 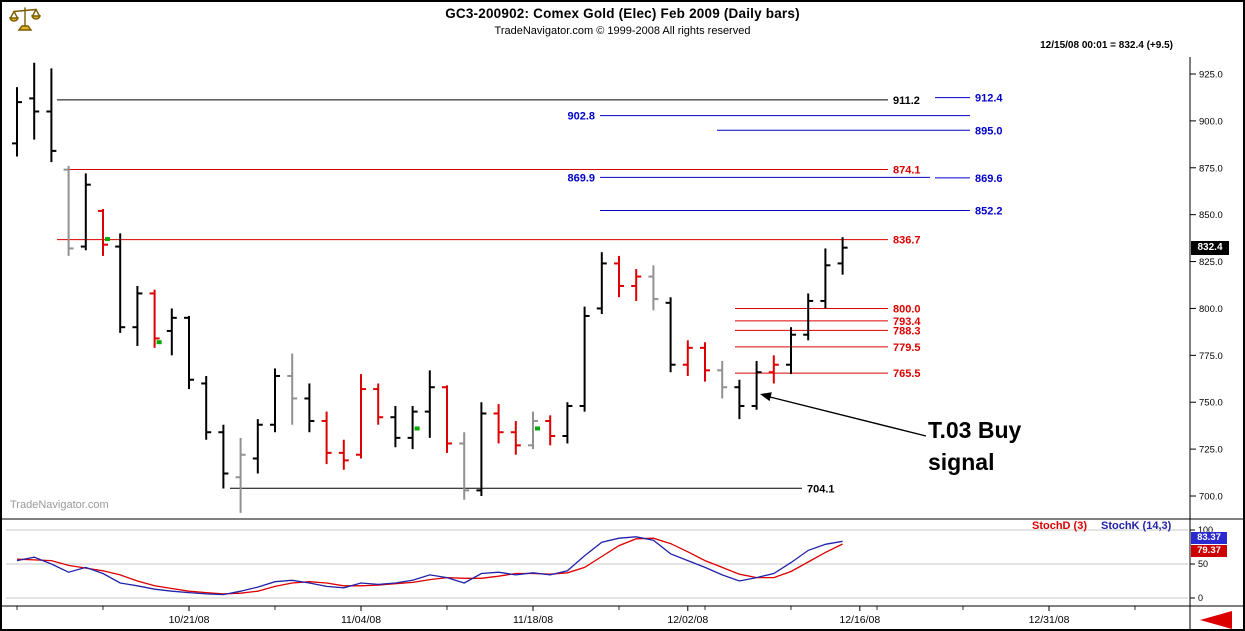 I want to click on svg-text: 725.0, so click(x=1211, y=450).